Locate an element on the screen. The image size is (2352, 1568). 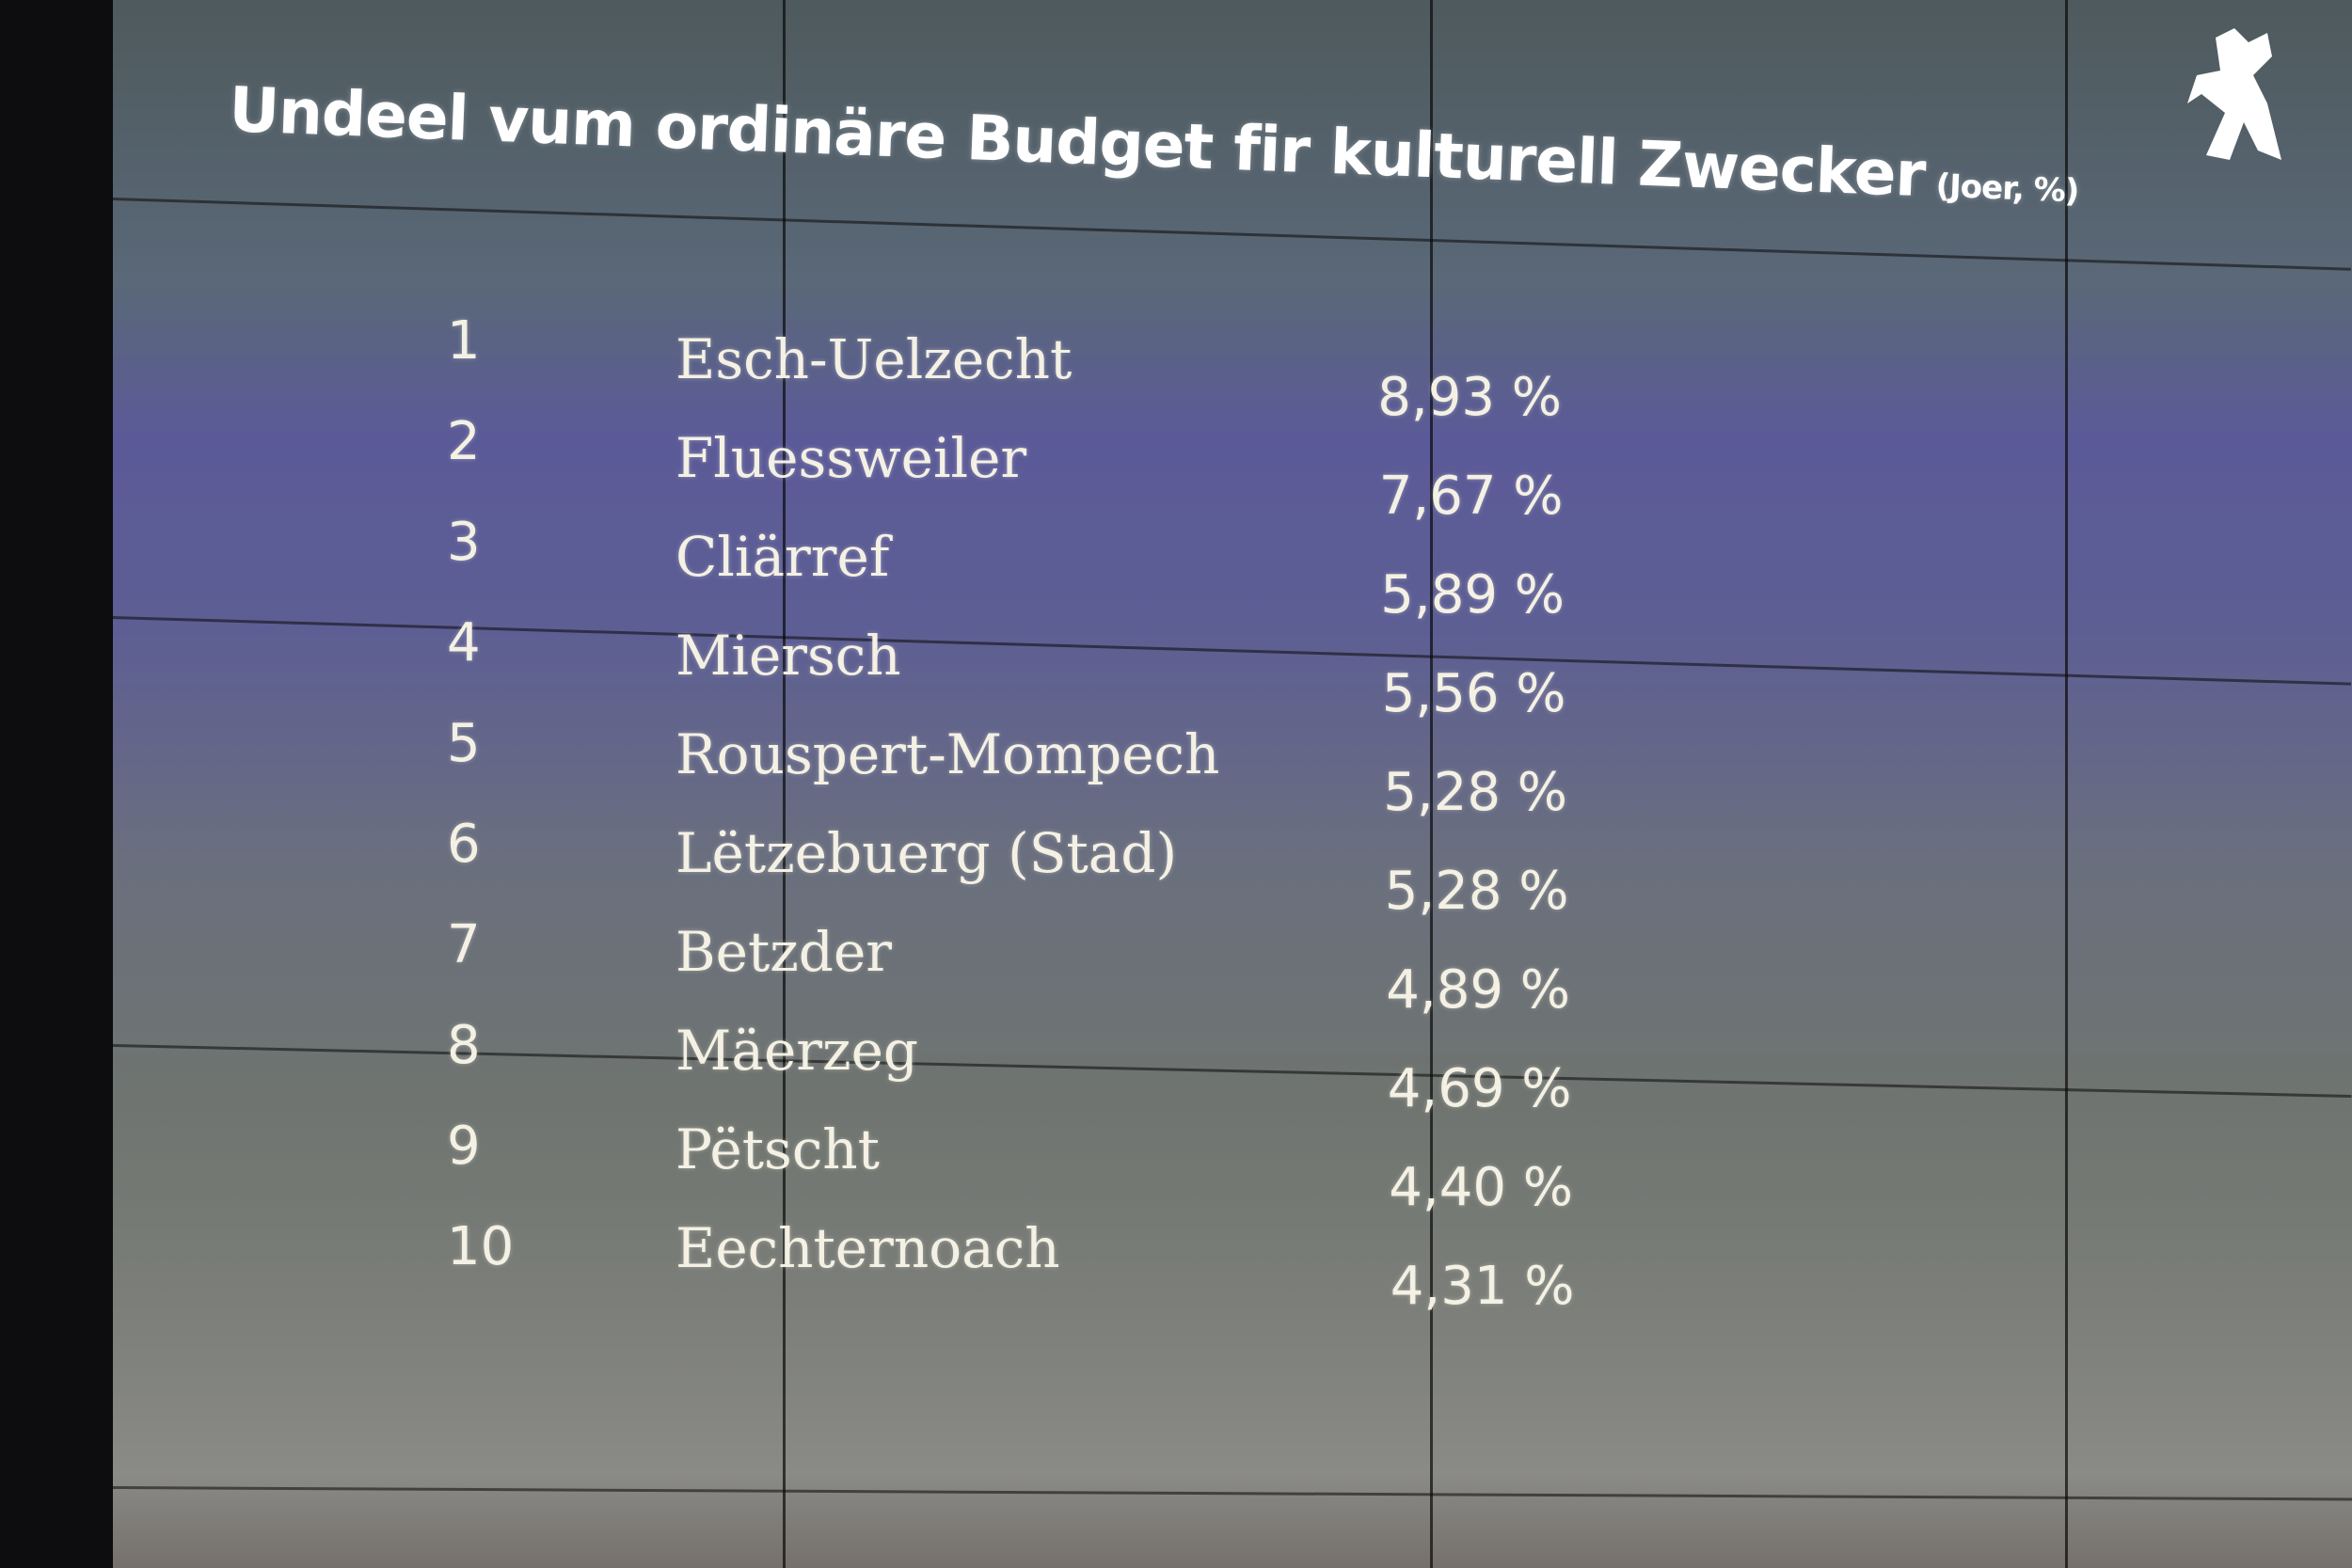
municipality: Betzder is located at coordinates (783, 952).